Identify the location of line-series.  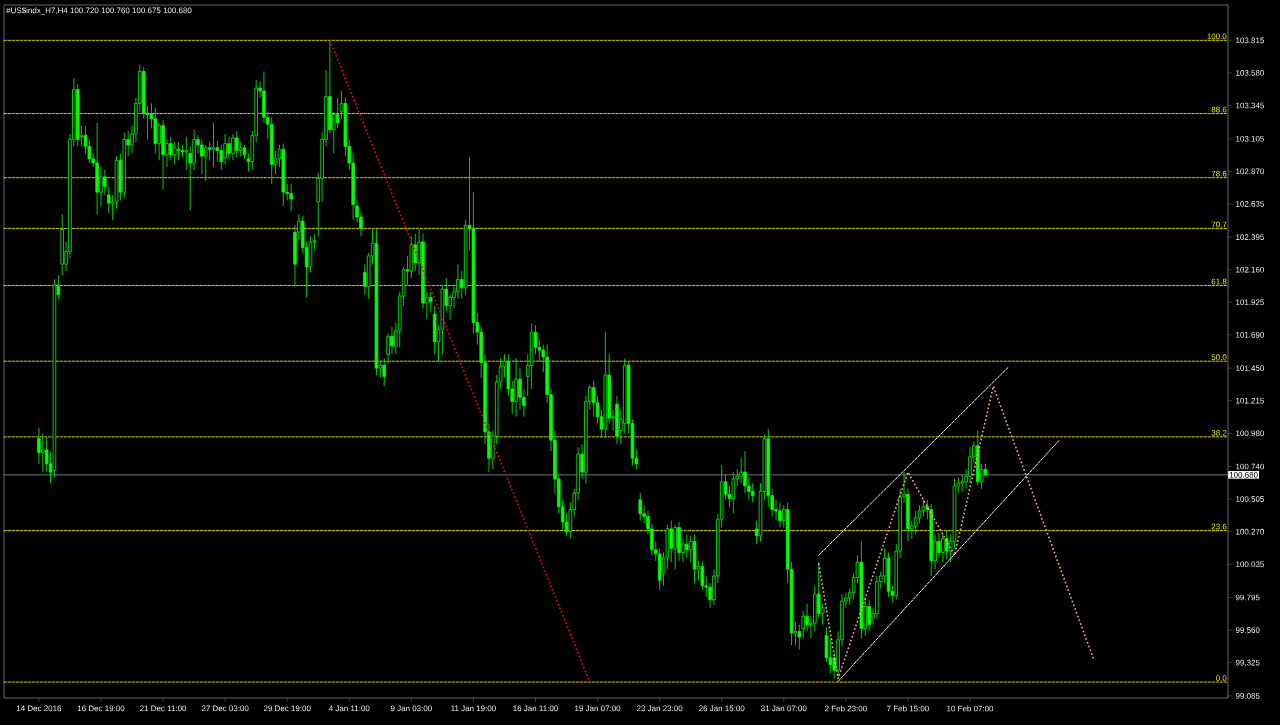
(956, 532).